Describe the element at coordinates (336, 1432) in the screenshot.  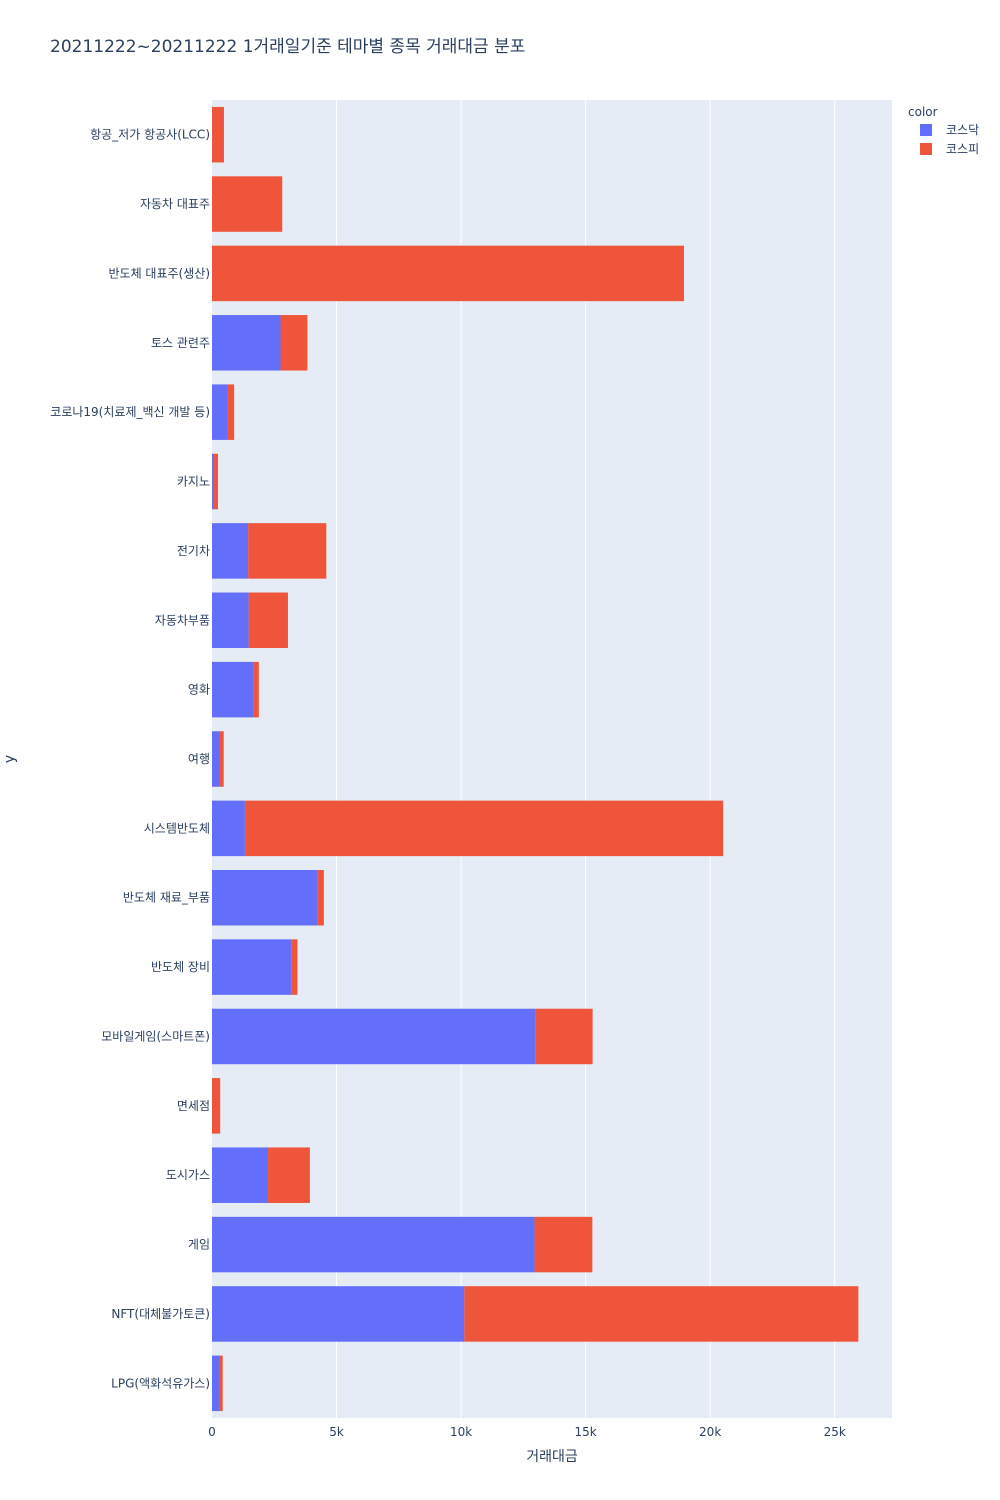
I see `x-tick-label: 5k` at that location.